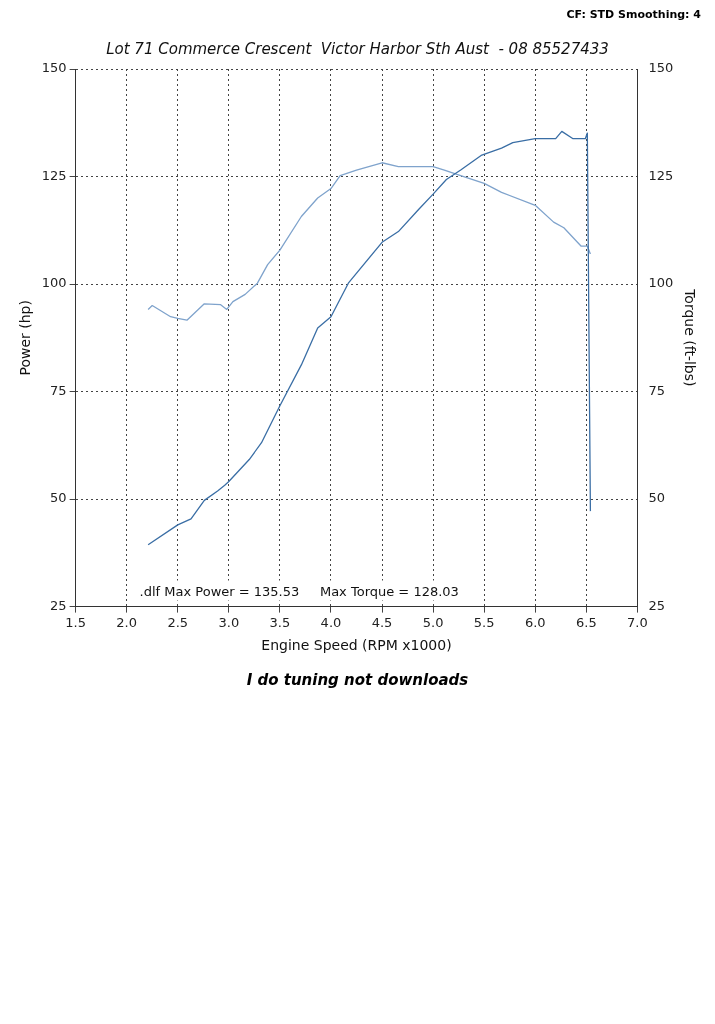  Describe the element at coordinates (58, 605) in the screenshot. I see `y-tick-label: 25` at that location.